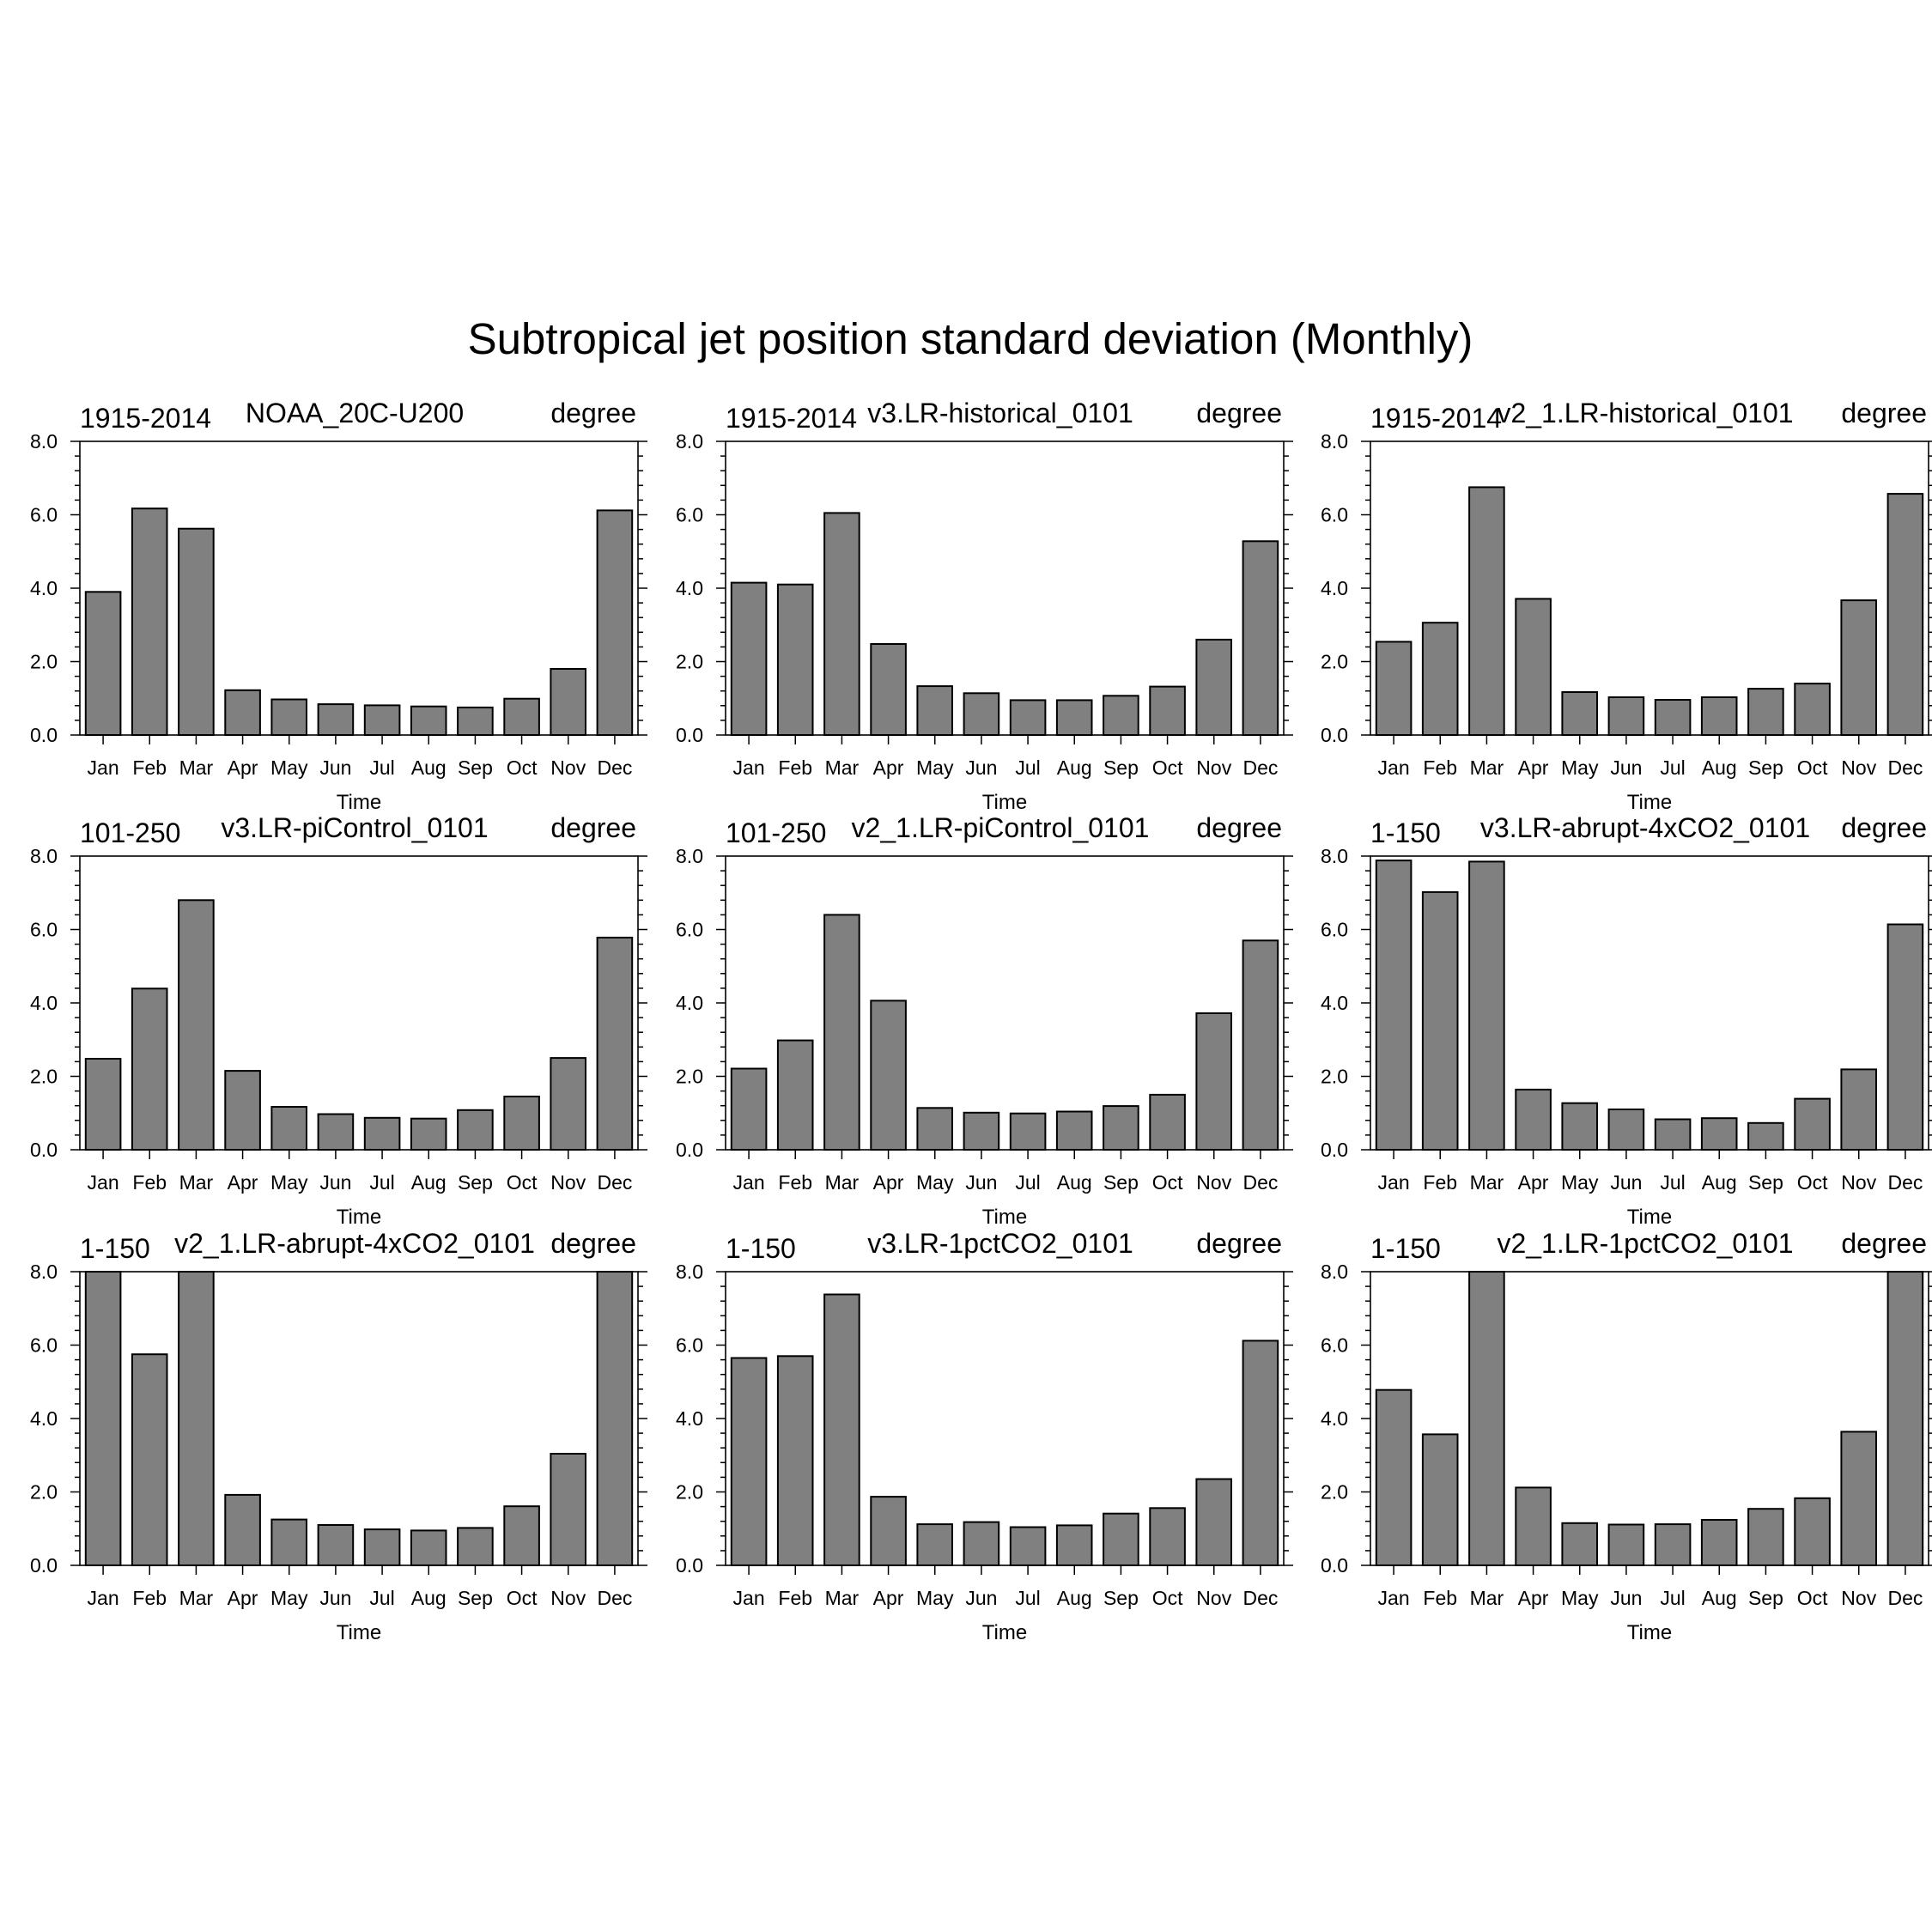 This screenshot has width=1932, height=1932. Describe the element at coordinates (776, 832) in the screenshot. I see `panel-period-label: 101-250` at that location.